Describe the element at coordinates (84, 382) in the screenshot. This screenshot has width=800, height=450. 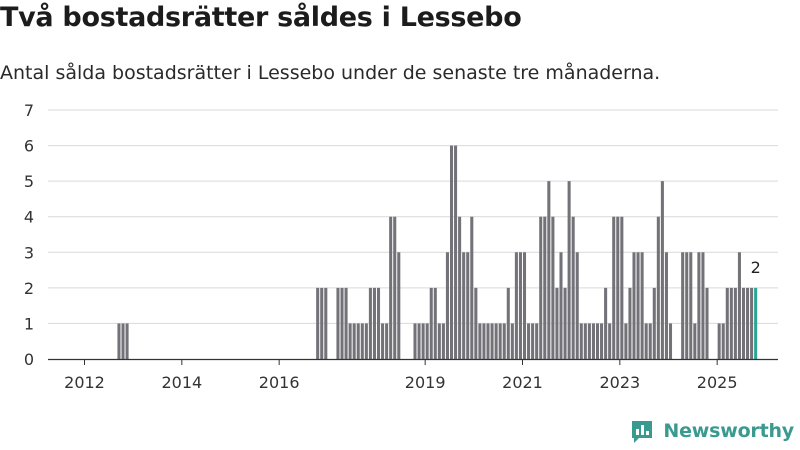
I see `x-tick-label: 2012` at that location.